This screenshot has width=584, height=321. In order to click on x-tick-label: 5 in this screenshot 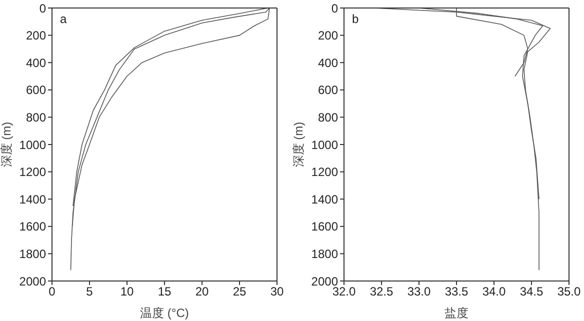, I will do `click(90, 291)`.